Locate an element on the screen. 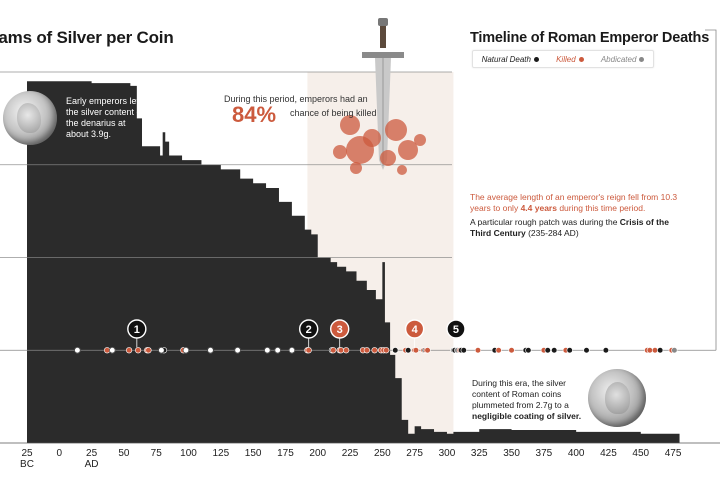 This screenshot has width=720, height=480. marker-number-1: 1 is located at coordinates (137, 330).